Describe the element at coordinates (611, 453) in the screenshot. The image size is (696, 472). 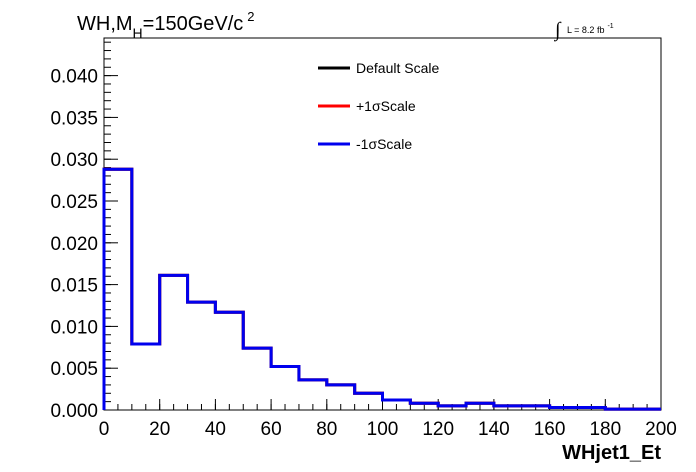
I see `x-axis-label: WHjet1_Et` at that location.